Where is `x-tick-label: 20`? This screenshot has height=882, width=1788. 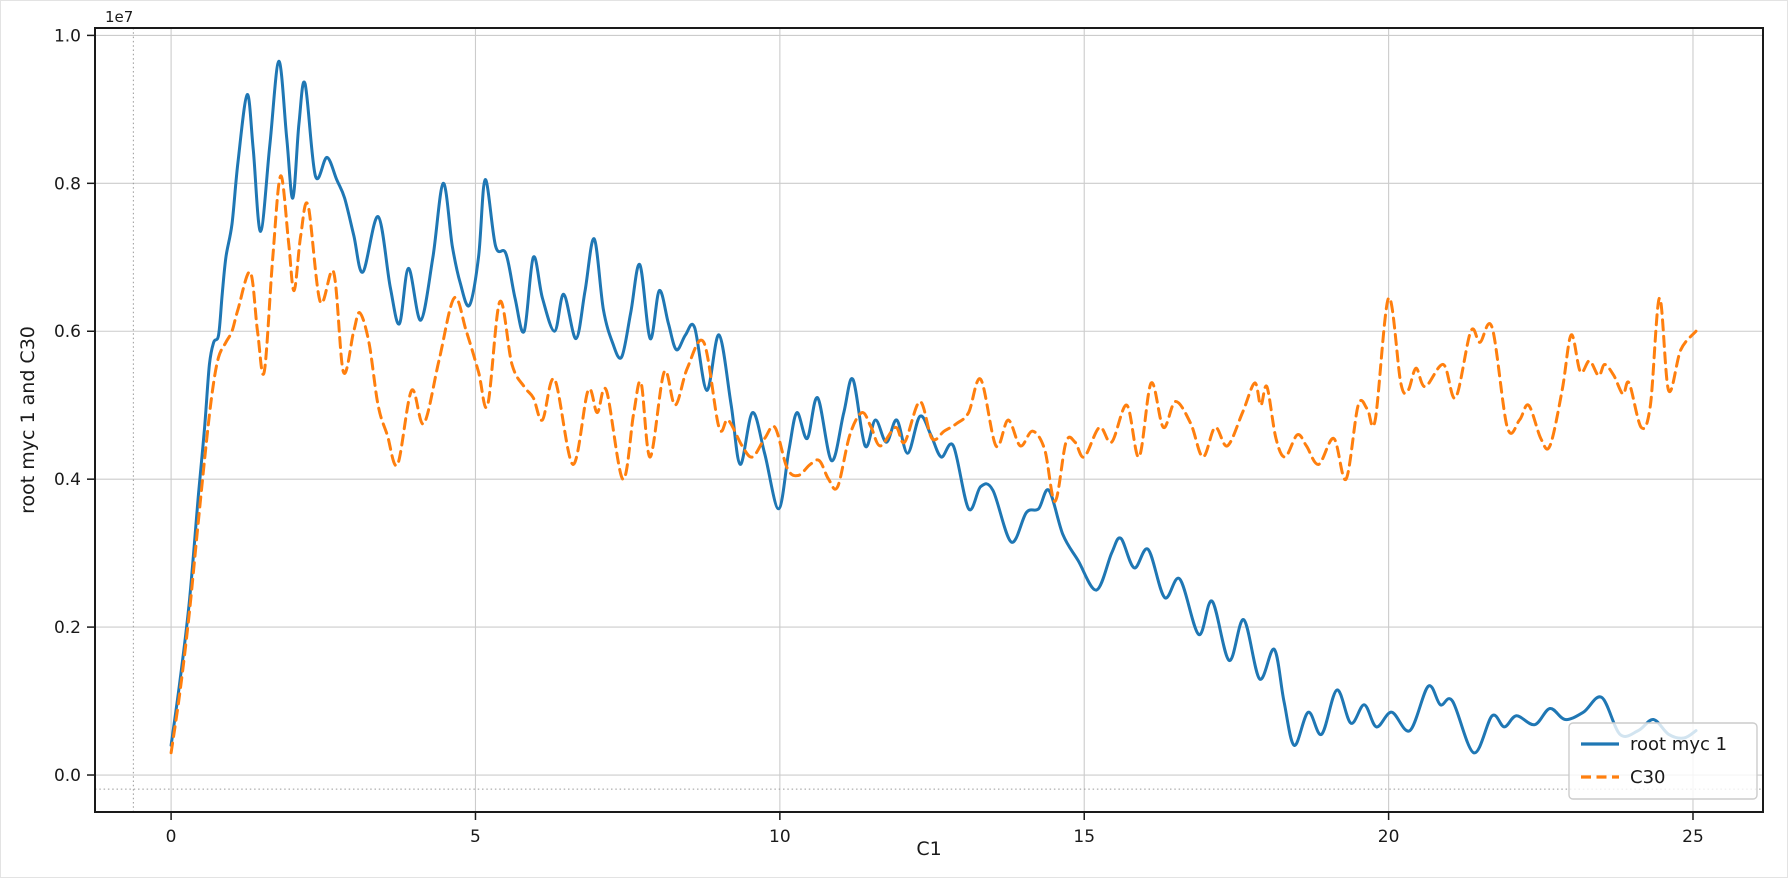
x-tick-label: 20 is located at coordinates (1389, 837).